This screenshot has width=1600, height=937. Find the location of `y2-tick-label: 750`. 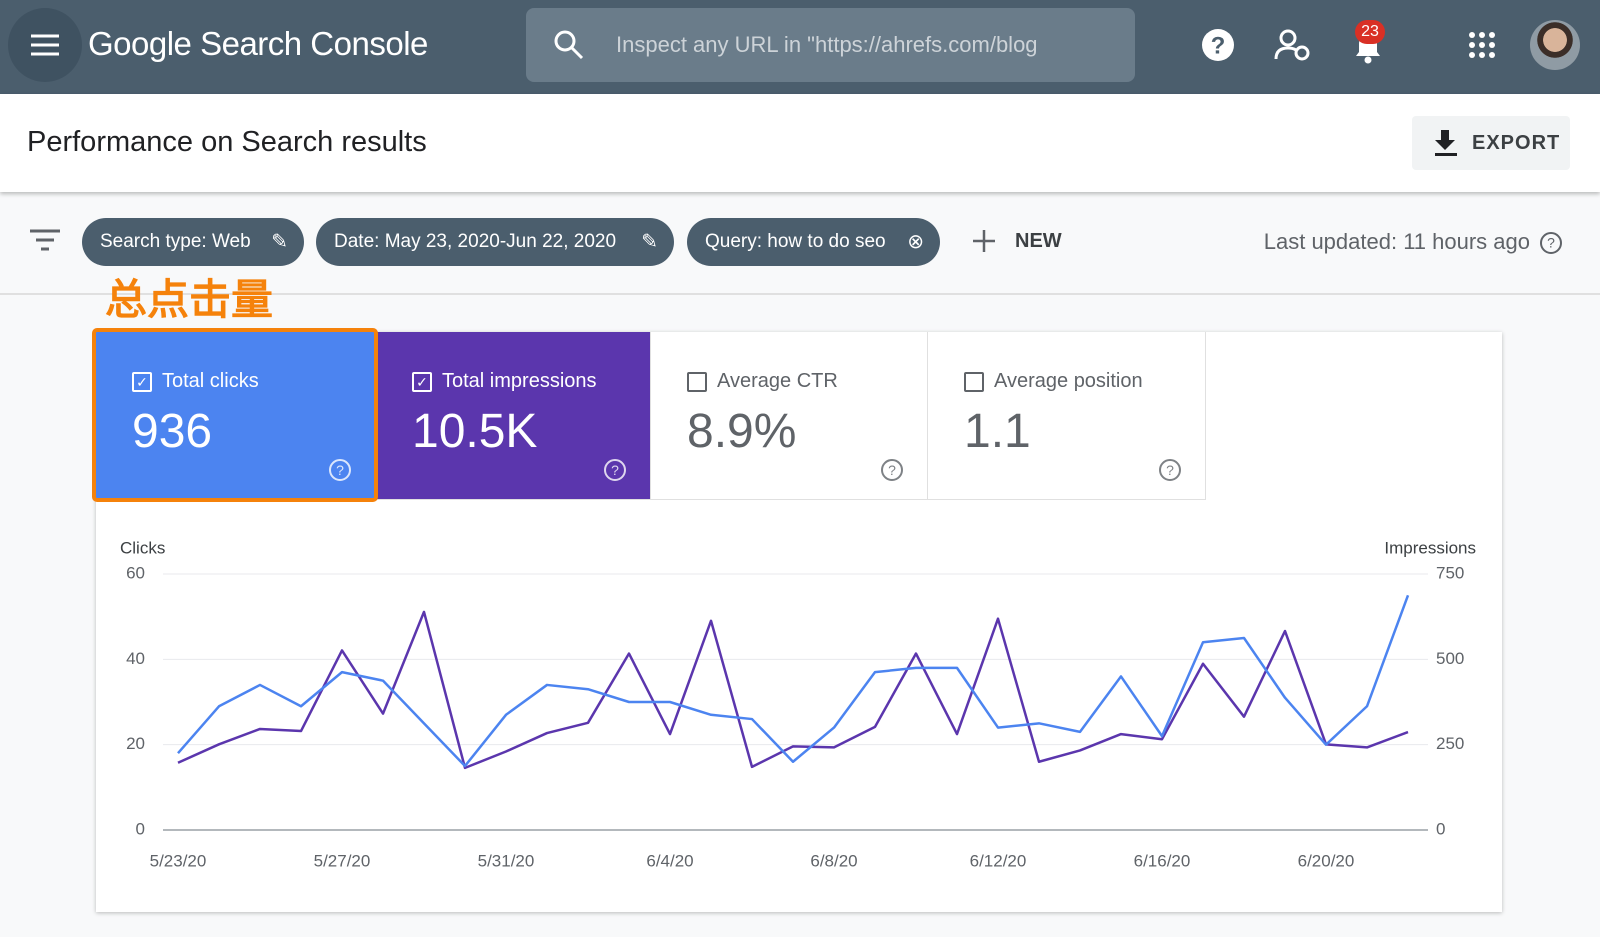

y2-tick-label: 750 is located at coordinates (1450, 572).